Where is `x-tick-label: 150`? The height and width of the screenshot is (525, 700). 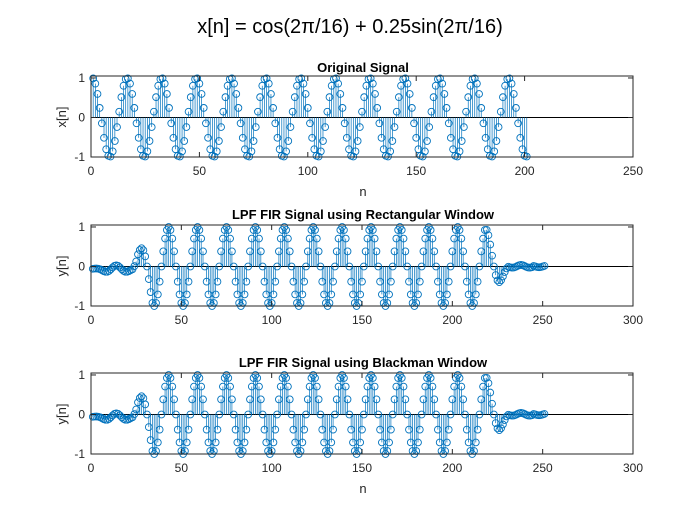
x-tick-label: 150 is located at coordinates (416, 171).